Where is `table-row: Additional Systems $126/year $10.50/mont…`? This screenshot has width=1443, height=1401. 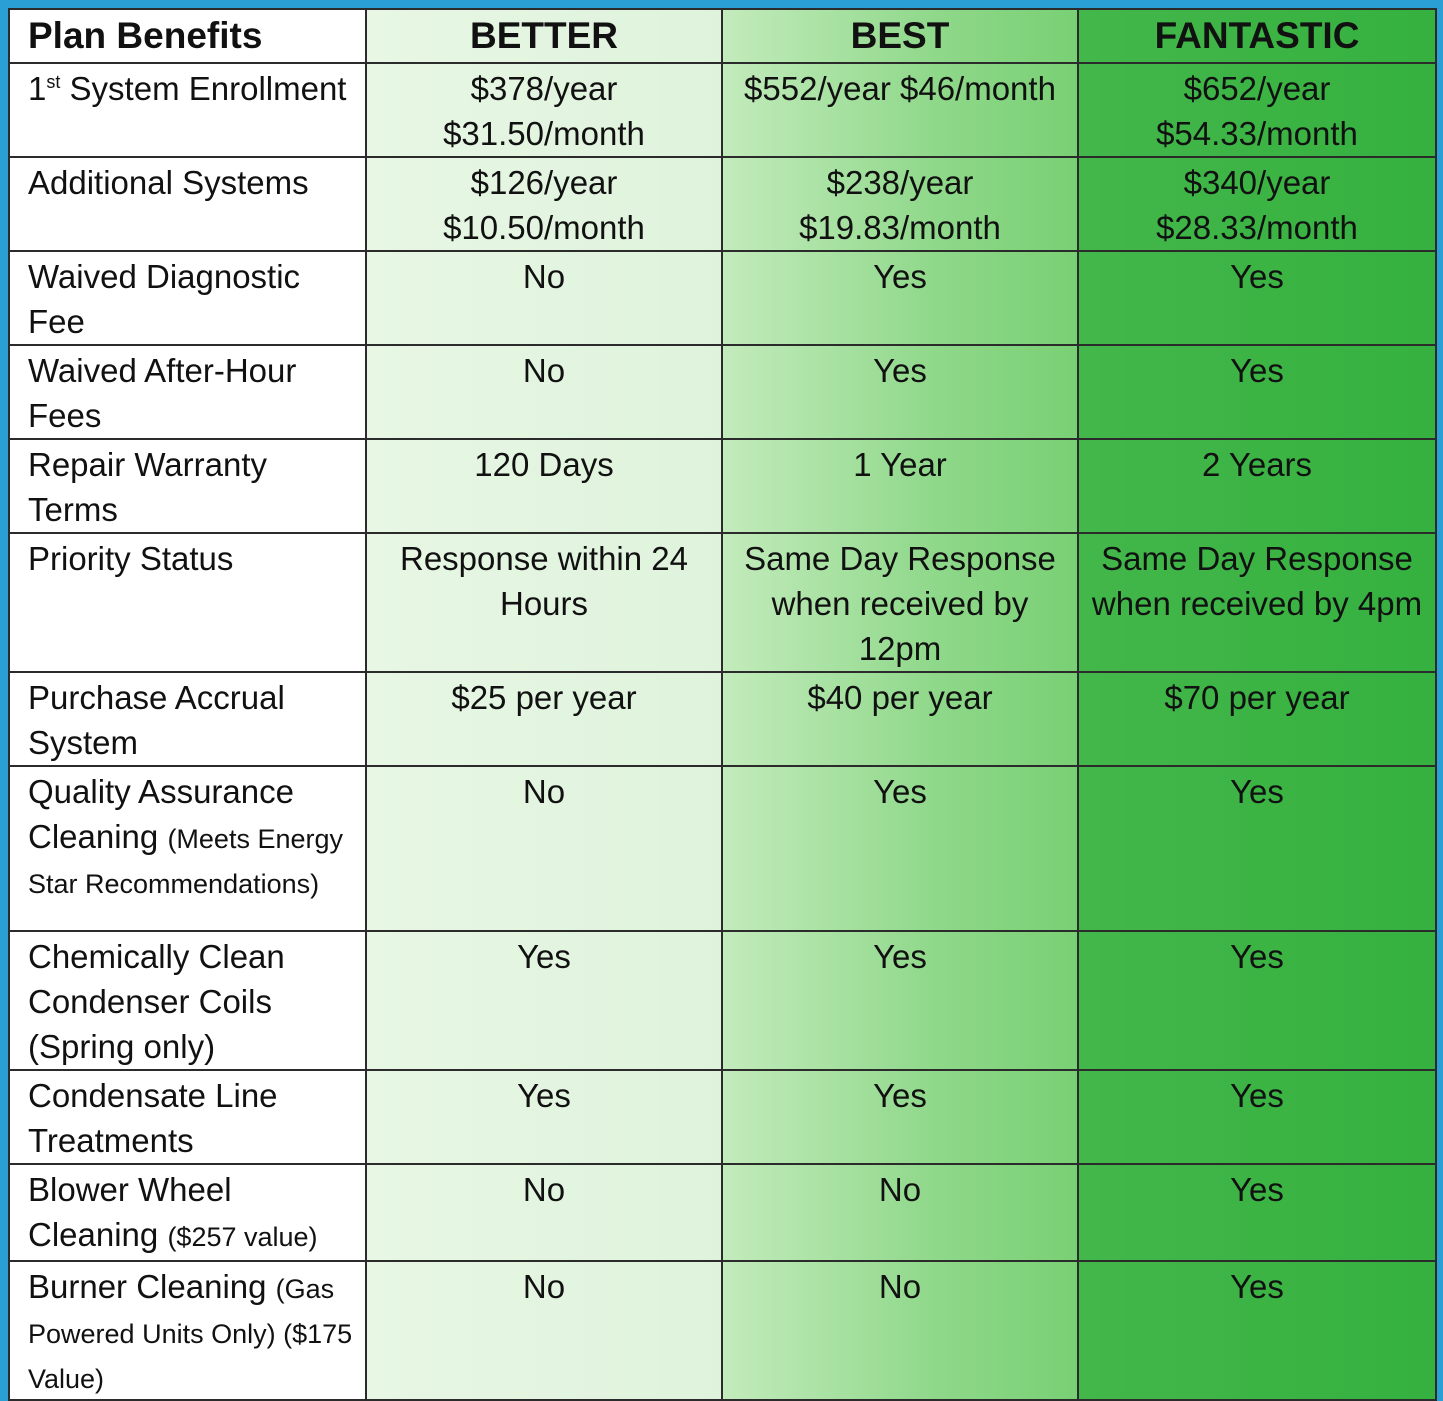
table-row: Additional Systems $126/year $10.50/mont… is located at coordinates (722, 204).